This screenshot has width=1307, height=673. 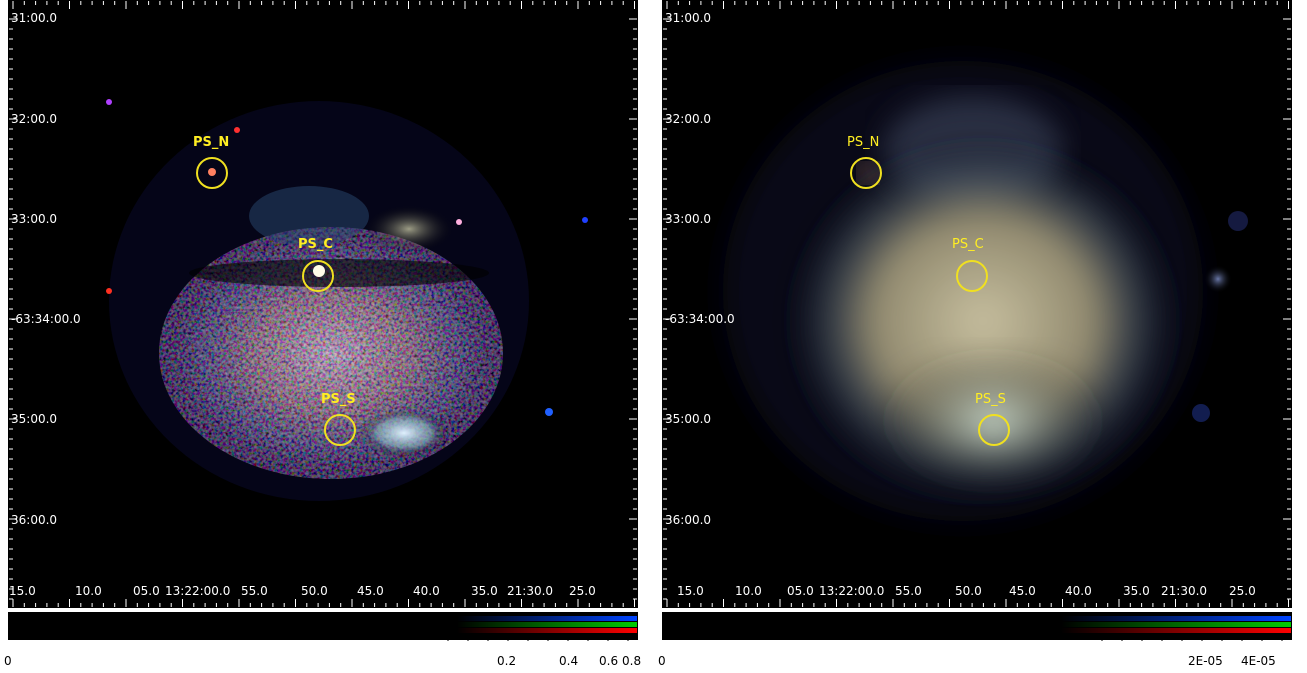 I want to click on colorbar-label: 2E-05, so click(x=1205, y=661).